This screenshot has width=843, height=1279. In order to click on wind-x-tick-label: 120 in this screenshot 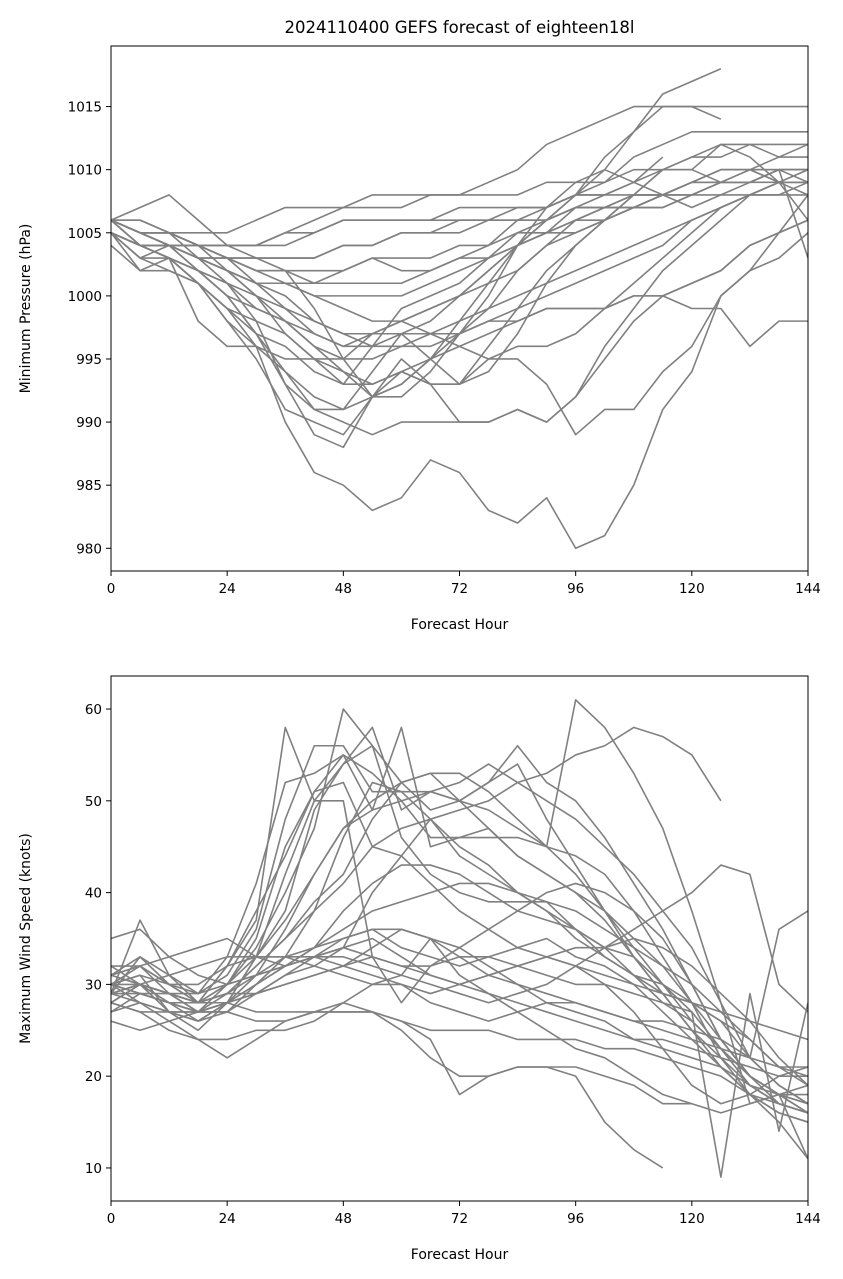, I will do `click(692, 1219)`.